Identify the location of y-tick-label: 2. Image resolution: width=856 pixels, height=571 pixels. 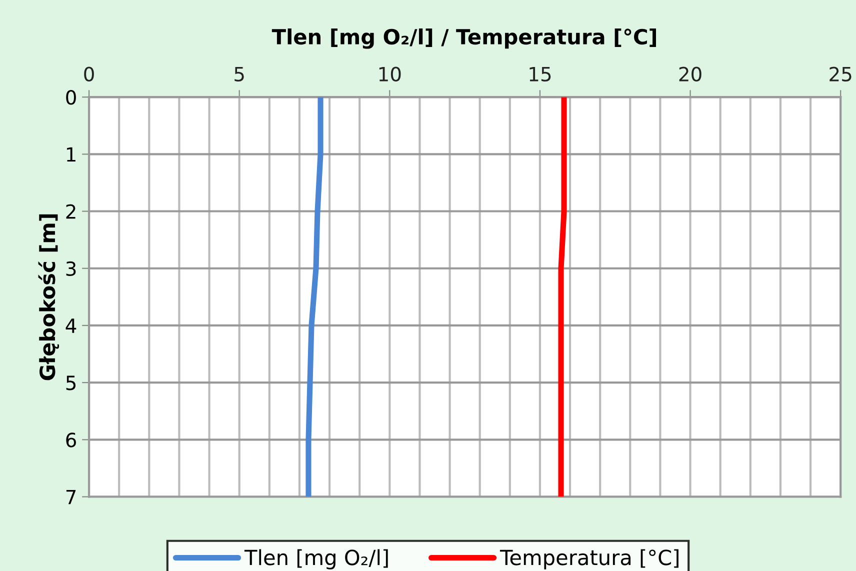
(71, 211).